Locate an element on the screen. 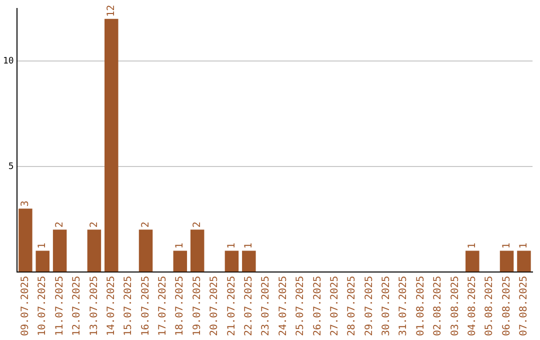 This screenshot has width=540, height=340. x-tick-label: 31.07.2025 is located at coordinates (404, 306).